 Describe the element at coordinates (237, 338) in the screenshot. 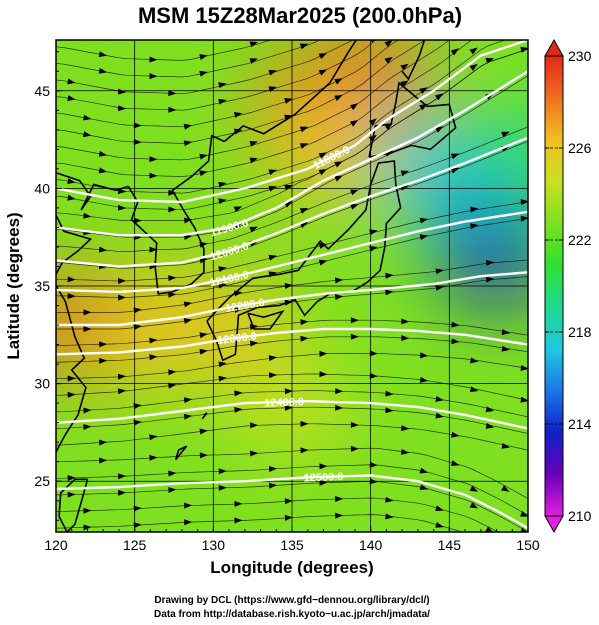

I see `contour-label: 12300.0` at that location.